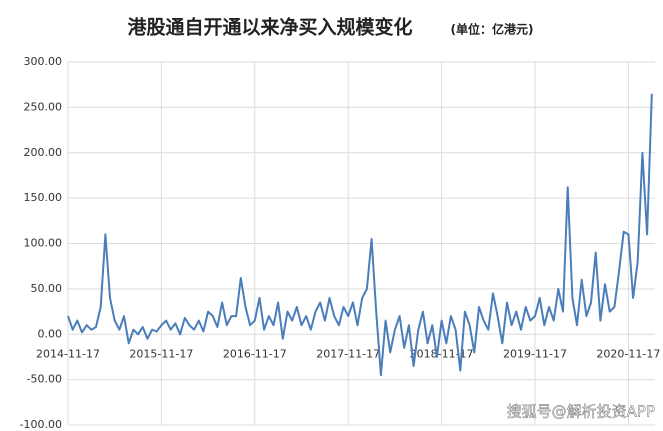 This screenshot has width=663, height=431. I want to click on y-tick-label: 100.00, so click(43, 243).